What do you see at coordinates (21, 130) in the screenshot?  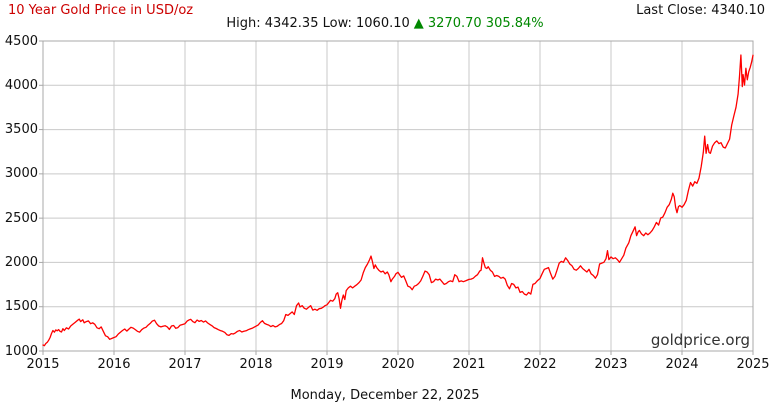 I see `y-tick-label: 3500` at bounding box center [21, 130].